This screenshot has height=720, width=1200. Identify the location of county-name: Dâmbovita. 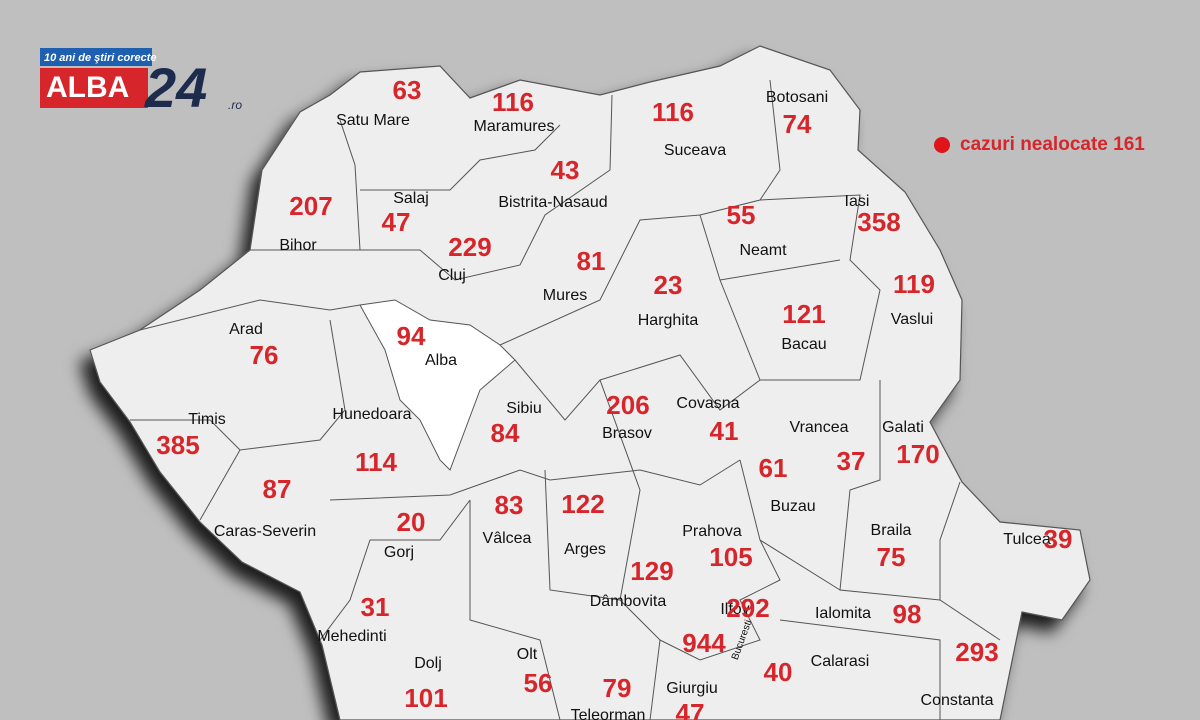
(628, 601).